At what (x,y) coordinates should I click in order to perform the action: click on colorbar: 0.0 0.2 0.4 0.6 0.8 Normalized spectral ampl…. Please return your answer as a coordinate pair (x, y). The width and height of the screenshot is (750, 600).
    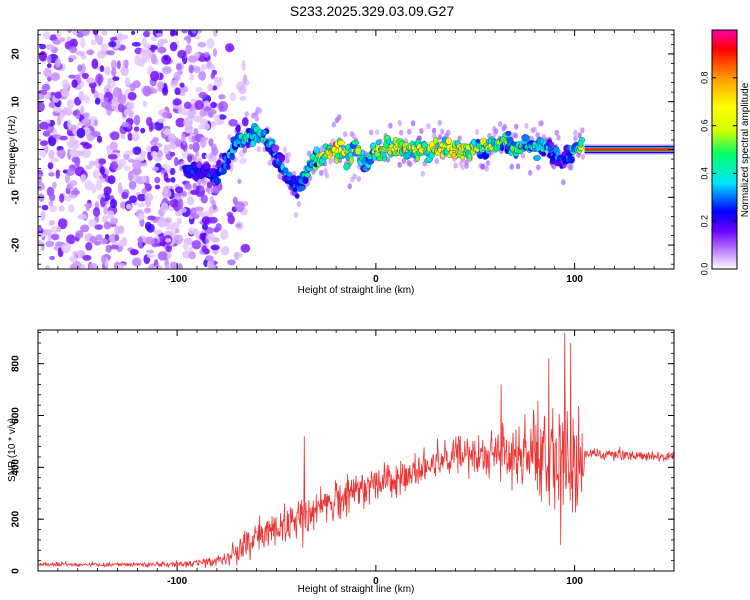
    Looking at the image, I should click on (724, 152).